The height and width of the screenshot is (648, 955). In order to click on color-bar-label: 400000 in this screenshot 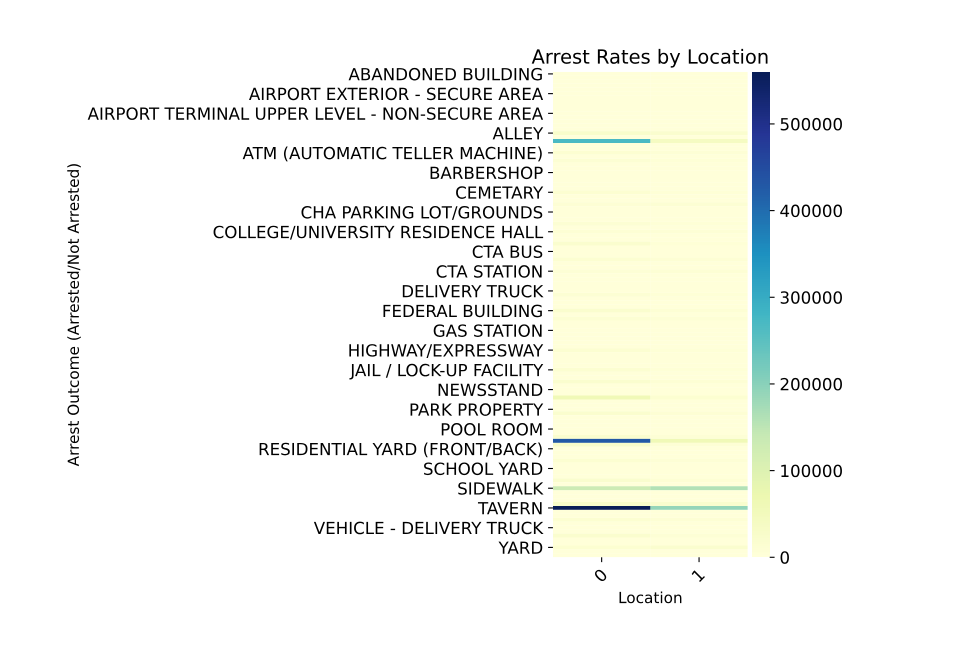, I will do `click(811, 211)`.